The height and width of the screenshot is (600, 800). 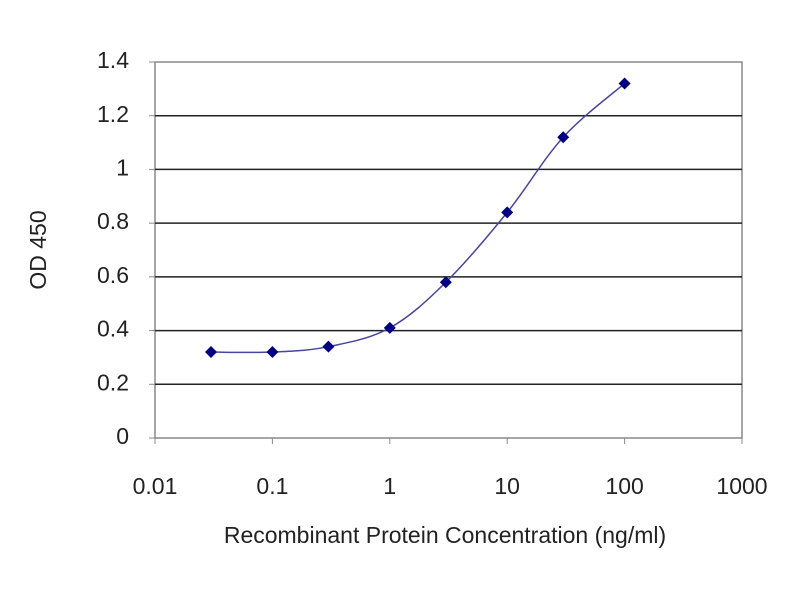 What do you see at coordinates (113, 60) in the screenshot?
I see `y-tick-label: 1.4` at bounding box center [113, 60].